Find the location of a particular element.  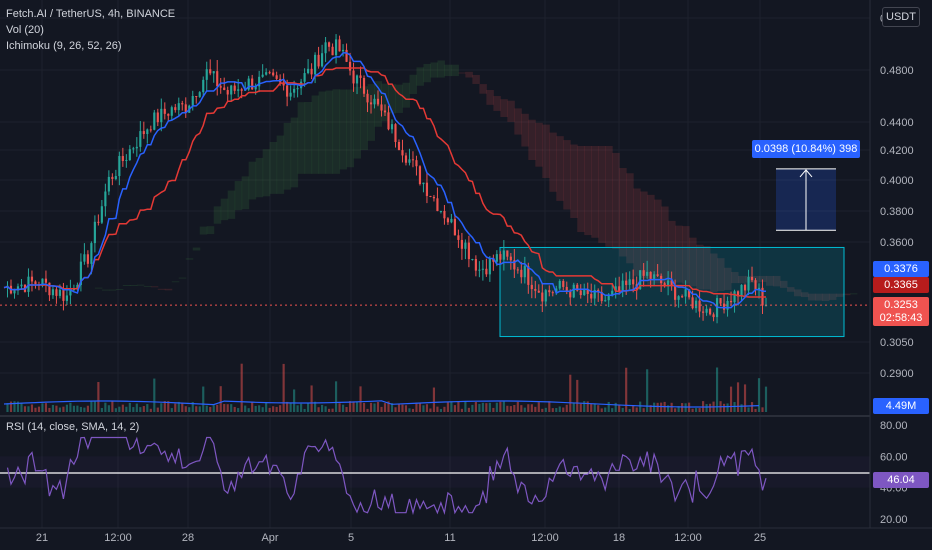

symbol-title: Fetch.AI / TetherUS, 4h, BINANCE is located at coordinates (91, 14).